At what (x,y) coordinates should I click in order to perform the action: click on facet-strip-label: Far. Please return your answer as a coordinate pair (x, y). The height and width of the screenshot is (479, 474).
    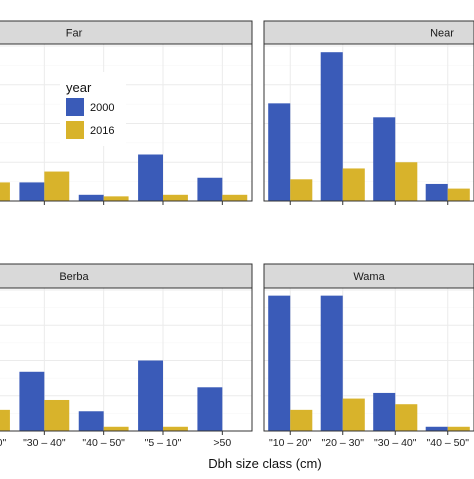
    Looking at the image, I should click on (74, 34).